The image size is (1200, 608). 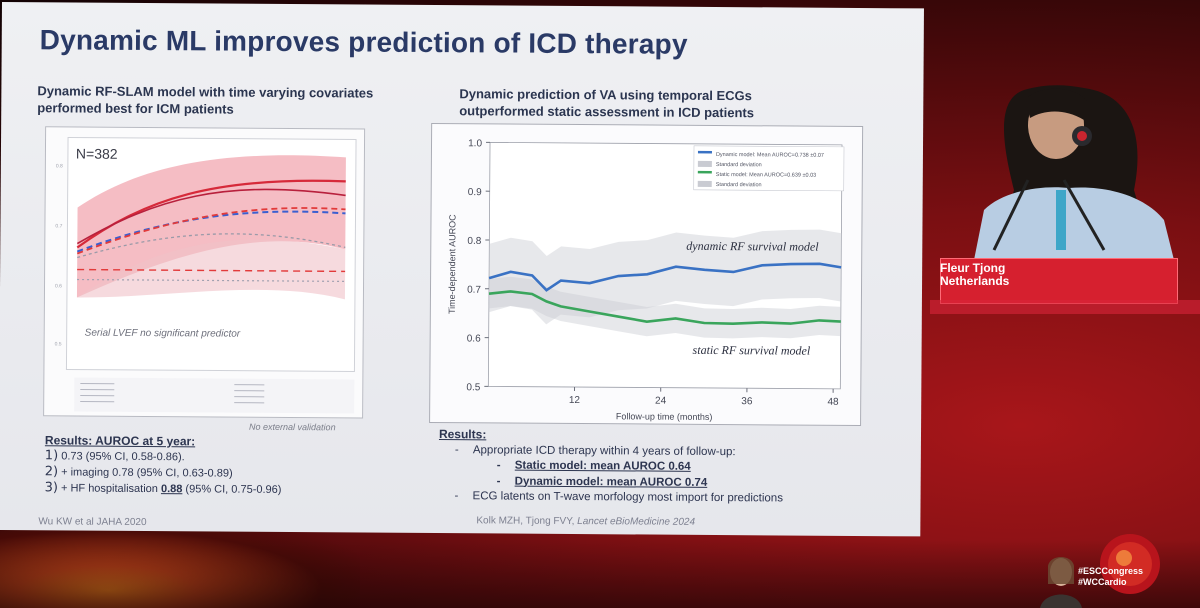 I want to click on y-axis-label: Time-dependent AUROC, so click(x=452, y=264).